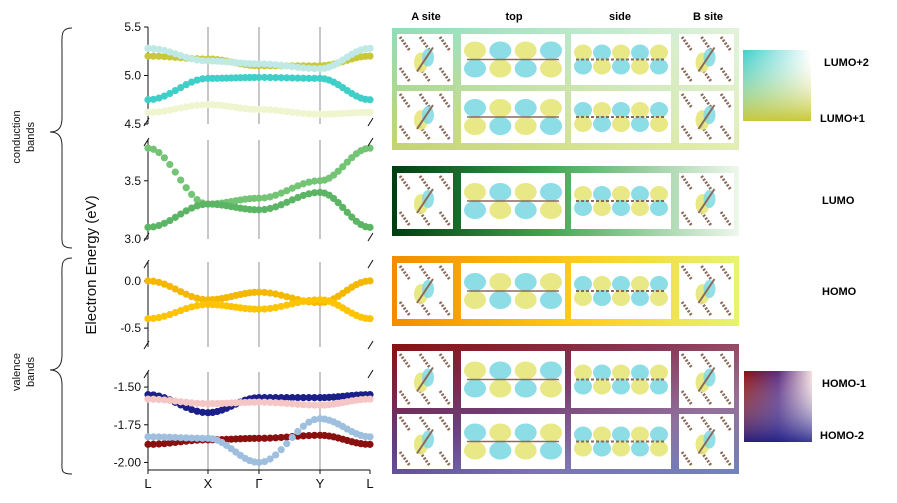 The image size is (897, 503). I want to click on y-tick-label: -1.75, so click(128, 425).